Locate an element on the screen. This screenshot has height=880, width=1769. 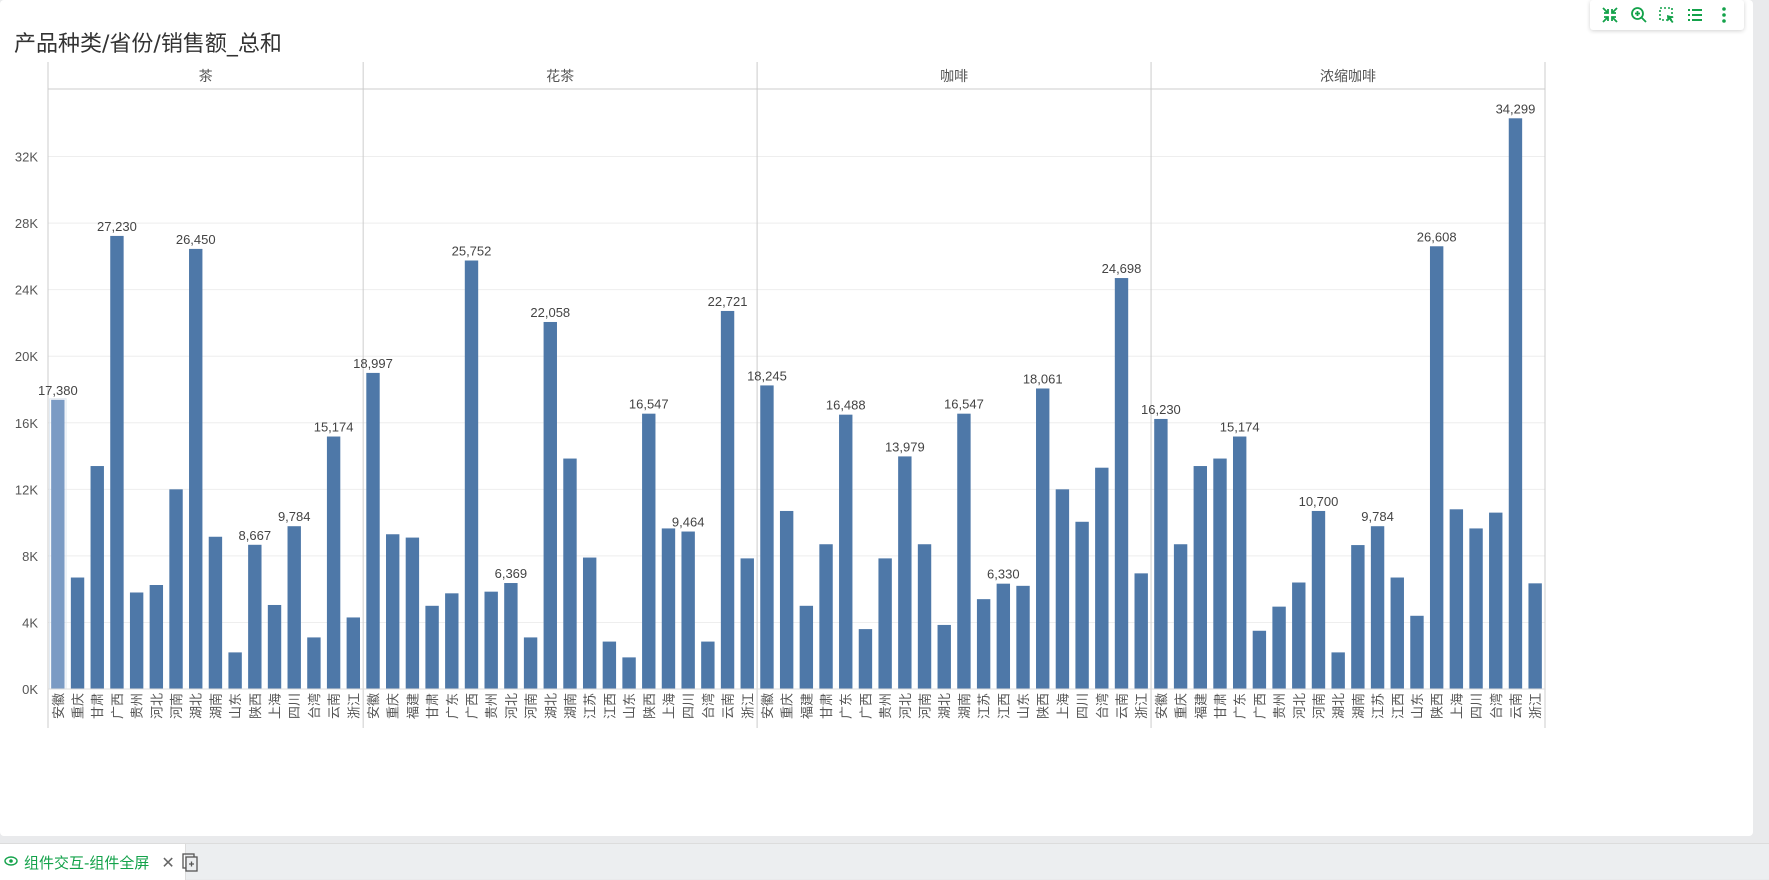
y-tick-label: 28K is located at coordinates (26, 223).